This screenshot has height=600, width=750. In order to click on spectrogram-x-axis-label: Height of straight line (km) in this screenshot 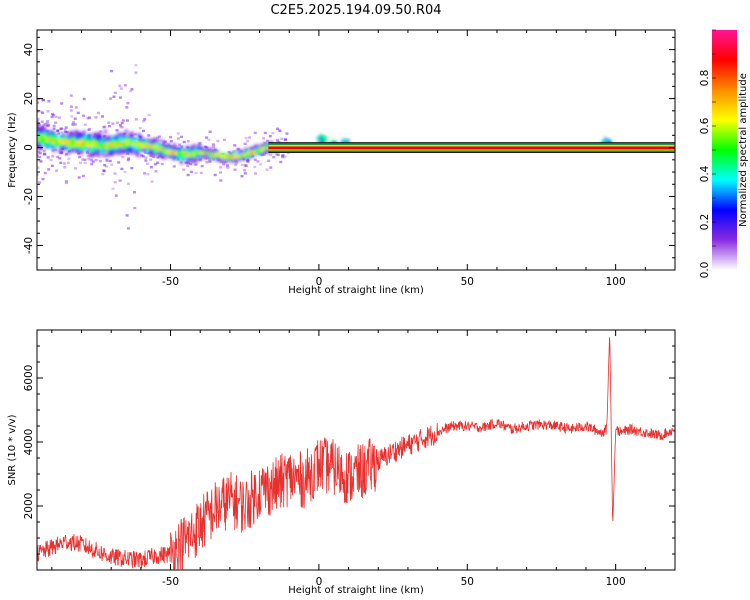, I will do `click(356, 290)`.